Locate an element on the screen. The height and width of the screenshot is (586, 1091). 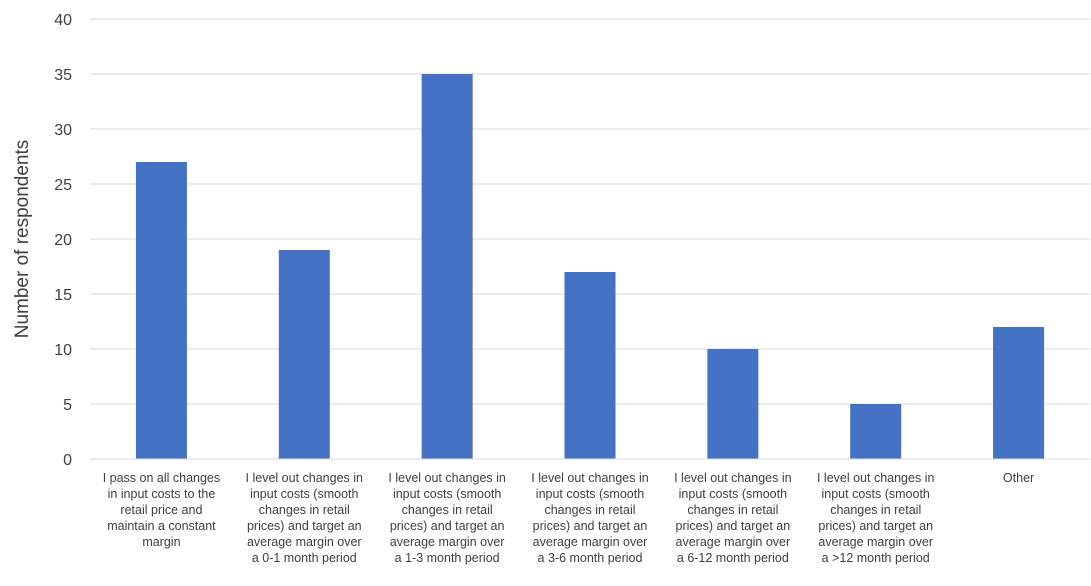
y-tick-label: 30 is located at coordinates (63, 130).